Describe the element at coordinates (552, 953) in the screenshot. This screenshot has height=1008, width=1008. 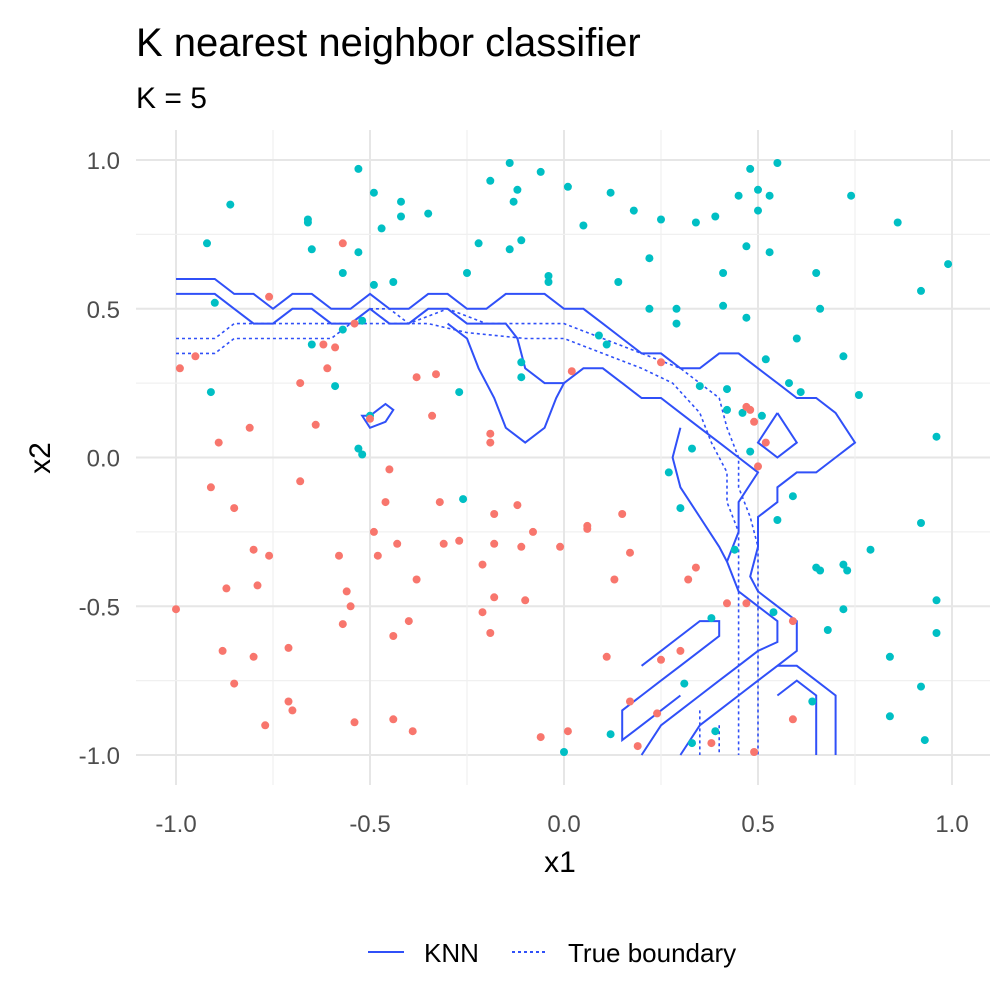
I see `legend: KNN True boundary` at that location.